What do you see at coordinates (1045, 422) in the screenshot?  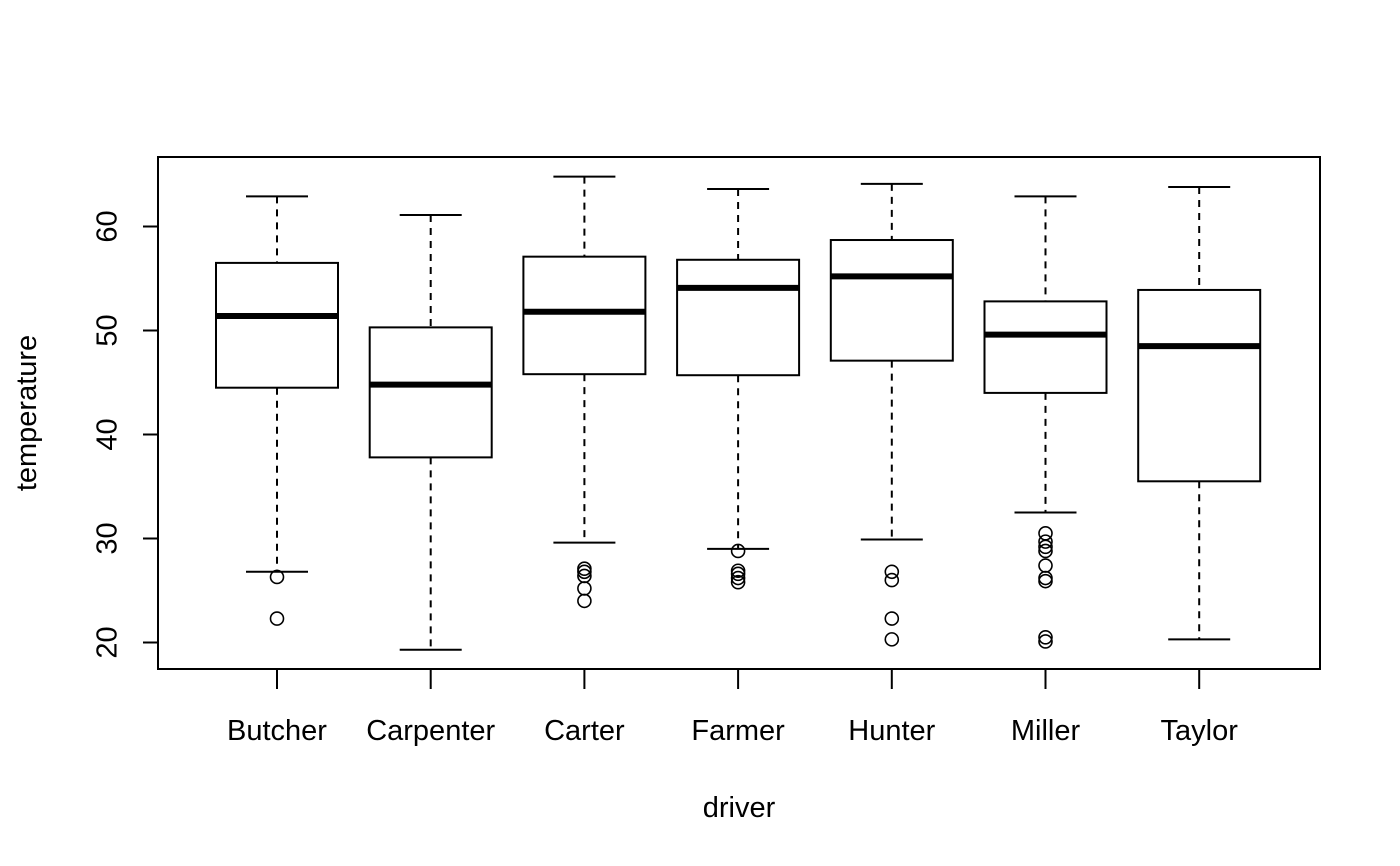 I see `box-miller` at bounding box center [1045, 422].